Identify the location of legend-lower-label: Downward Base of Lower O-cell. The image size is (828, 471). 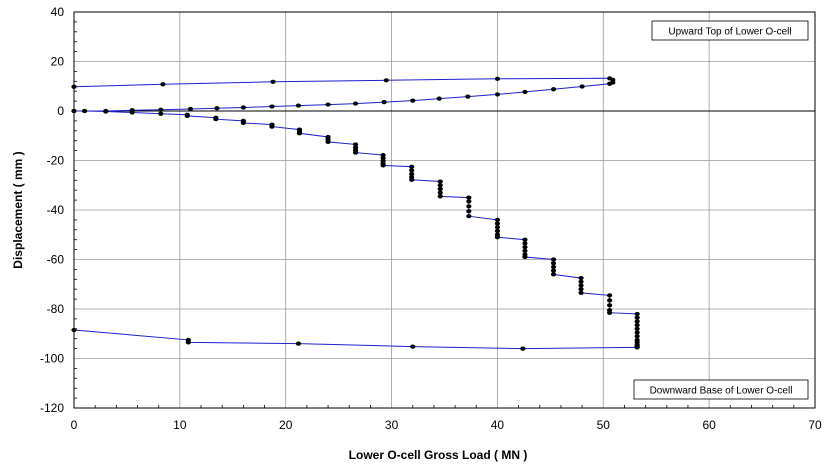
(721, 391).